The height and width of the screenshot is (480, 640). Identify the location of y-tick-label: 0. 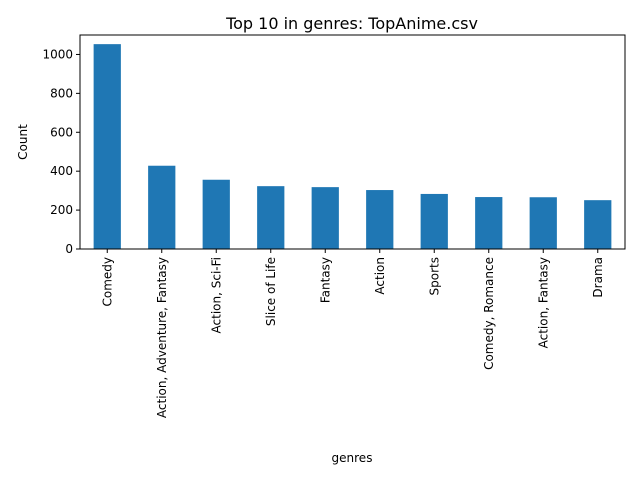
(69, 249).